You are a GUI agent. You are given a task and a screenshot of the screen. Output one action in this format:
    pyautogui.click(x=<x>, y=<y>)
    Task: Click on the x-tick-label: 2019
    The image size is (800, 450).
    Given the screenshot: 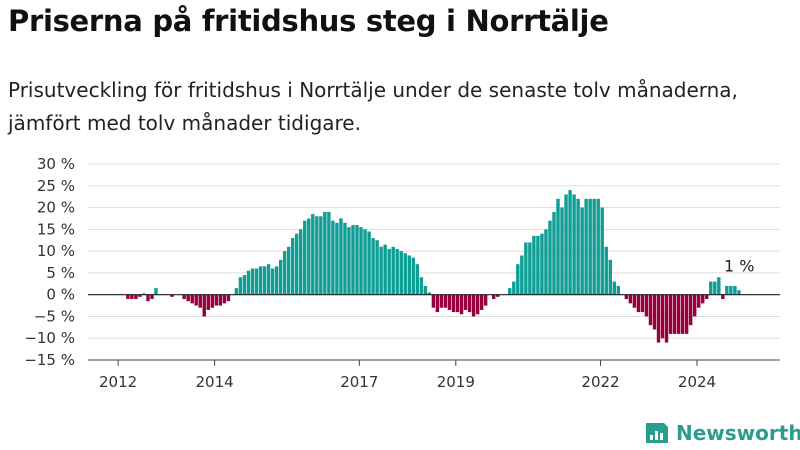 What is the action you would take?
    pyautogui.click(x=456, y=382)
    